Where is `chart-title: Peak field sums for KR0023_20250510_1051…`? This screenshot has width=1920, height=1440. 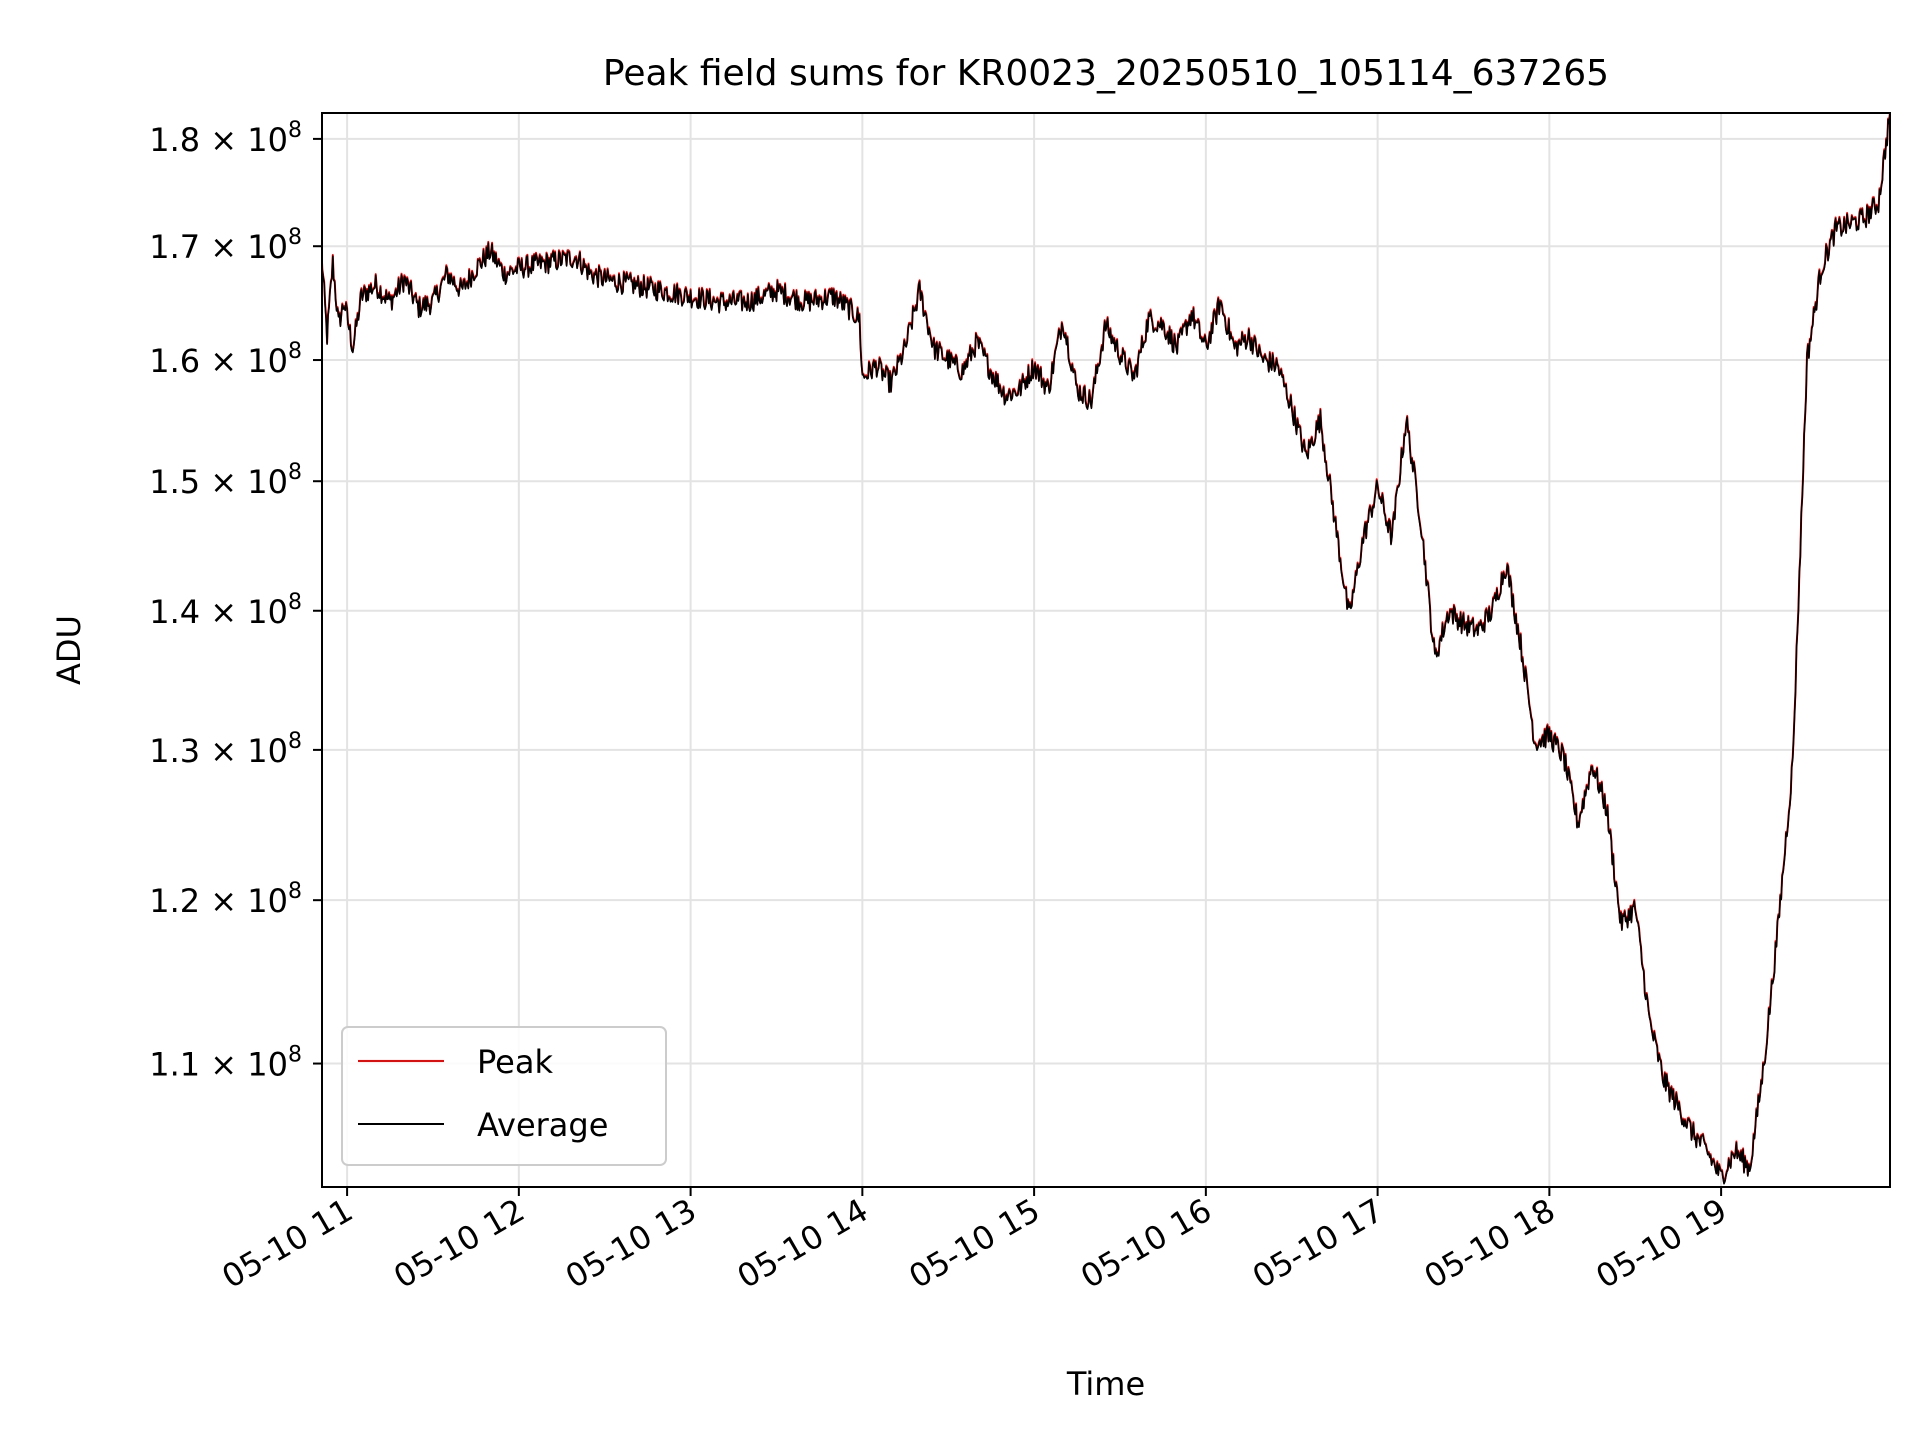
chart-title: Peak field sums for KR0023_20250510_1051… is located at coordinates (1106, 73).